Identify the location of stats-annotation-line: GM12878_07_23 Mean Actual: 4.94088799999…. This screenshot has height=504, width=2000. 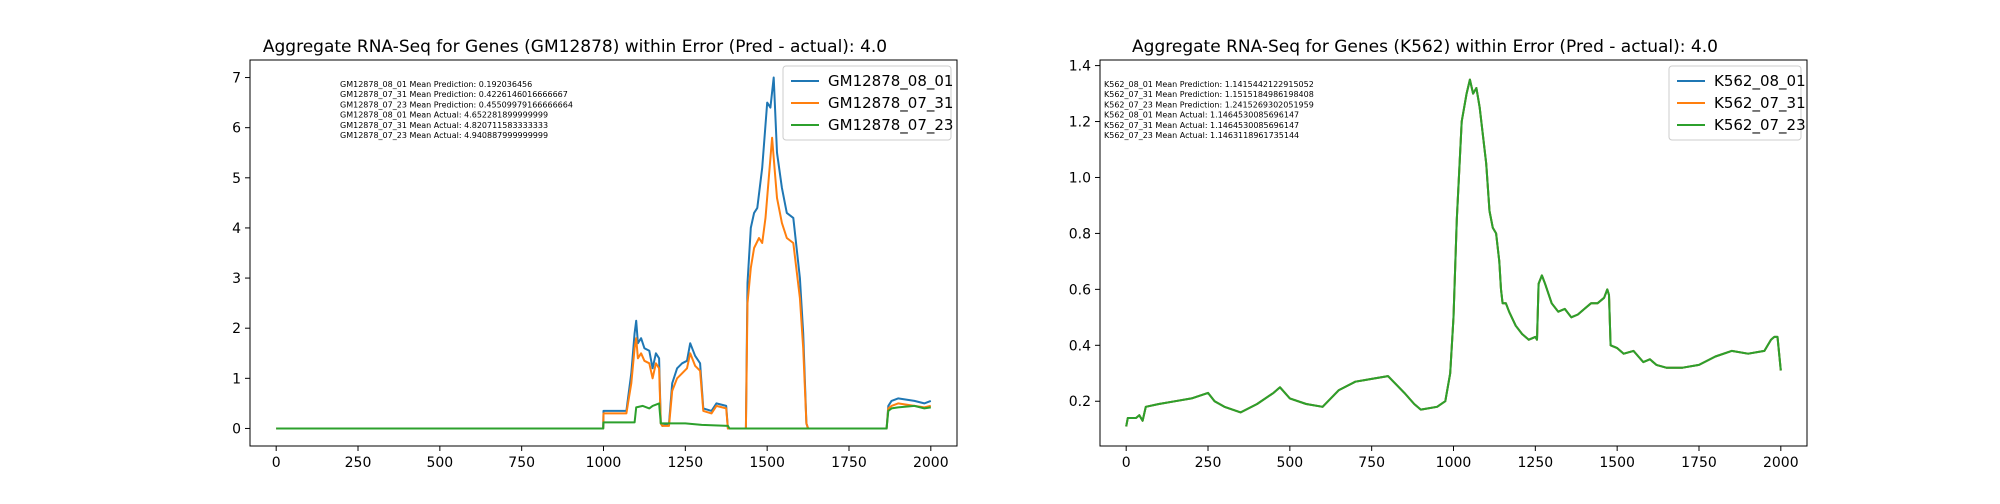
(444, 135).